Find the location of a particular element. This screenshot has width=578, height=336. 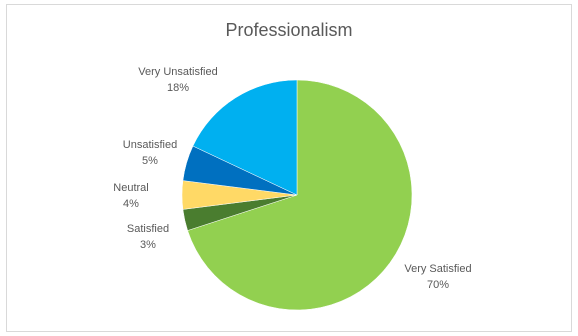

data-label-very-satisfied-category: Very Satisfied is located at coordinates (437, 269).